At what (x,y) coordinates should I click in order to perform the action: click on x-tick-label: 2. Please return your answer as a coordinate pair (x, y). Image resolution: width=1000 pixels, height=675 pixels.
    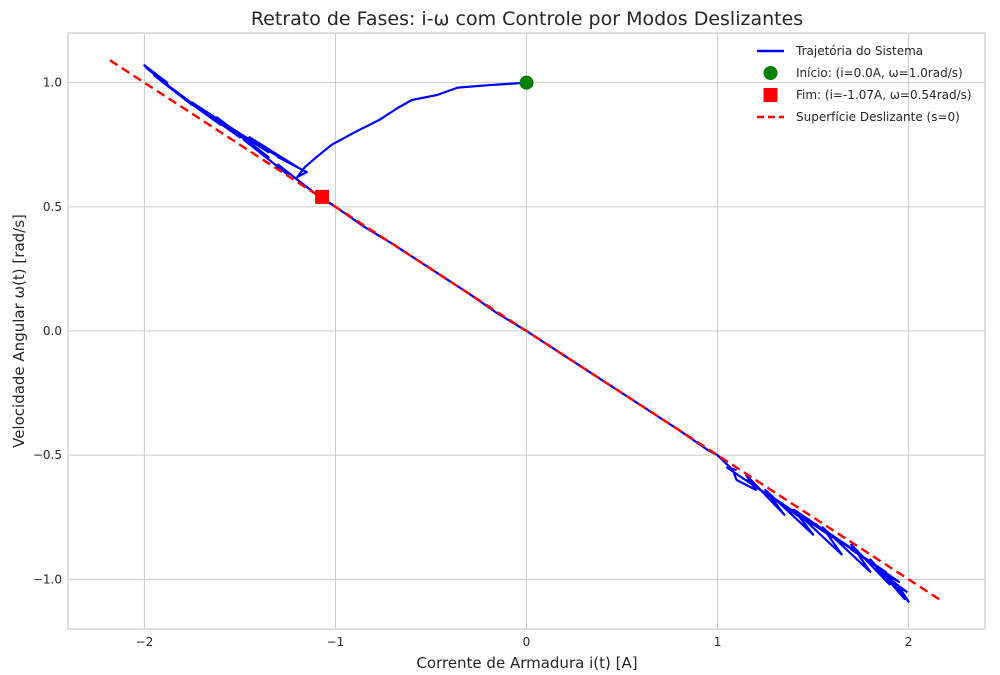
    Looking at the image, I should click on (909, 642).